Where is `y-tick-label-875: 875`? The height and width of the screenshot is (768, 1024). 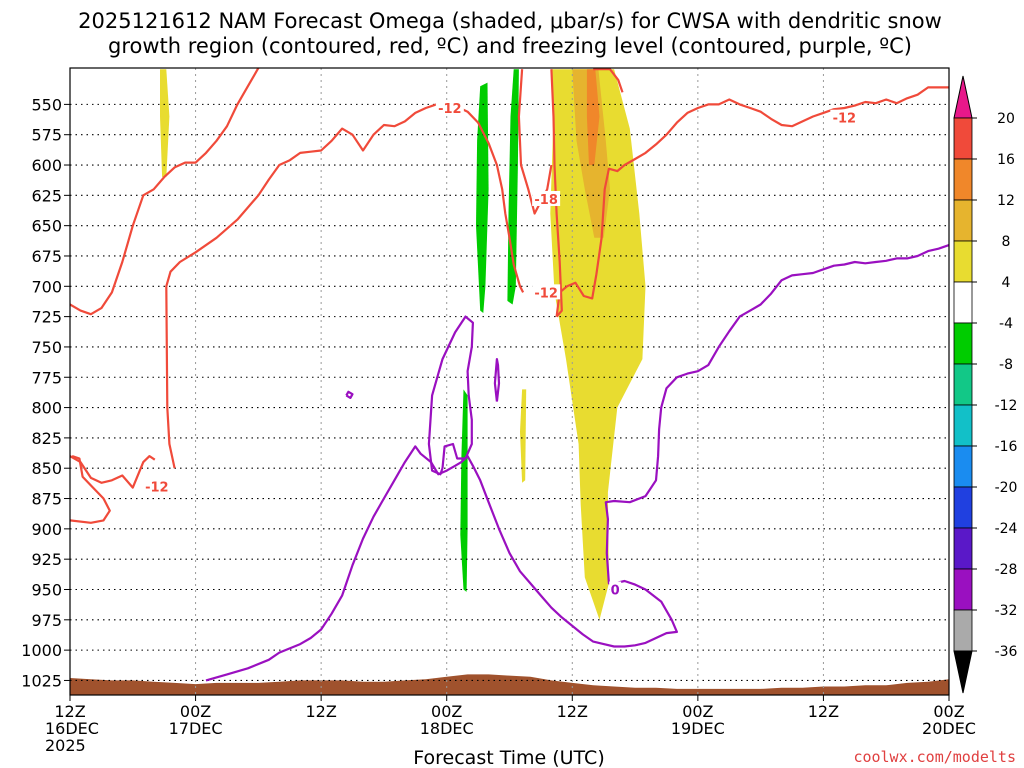 y-tick-label-875: 875 is located at coordinates (46, 499).